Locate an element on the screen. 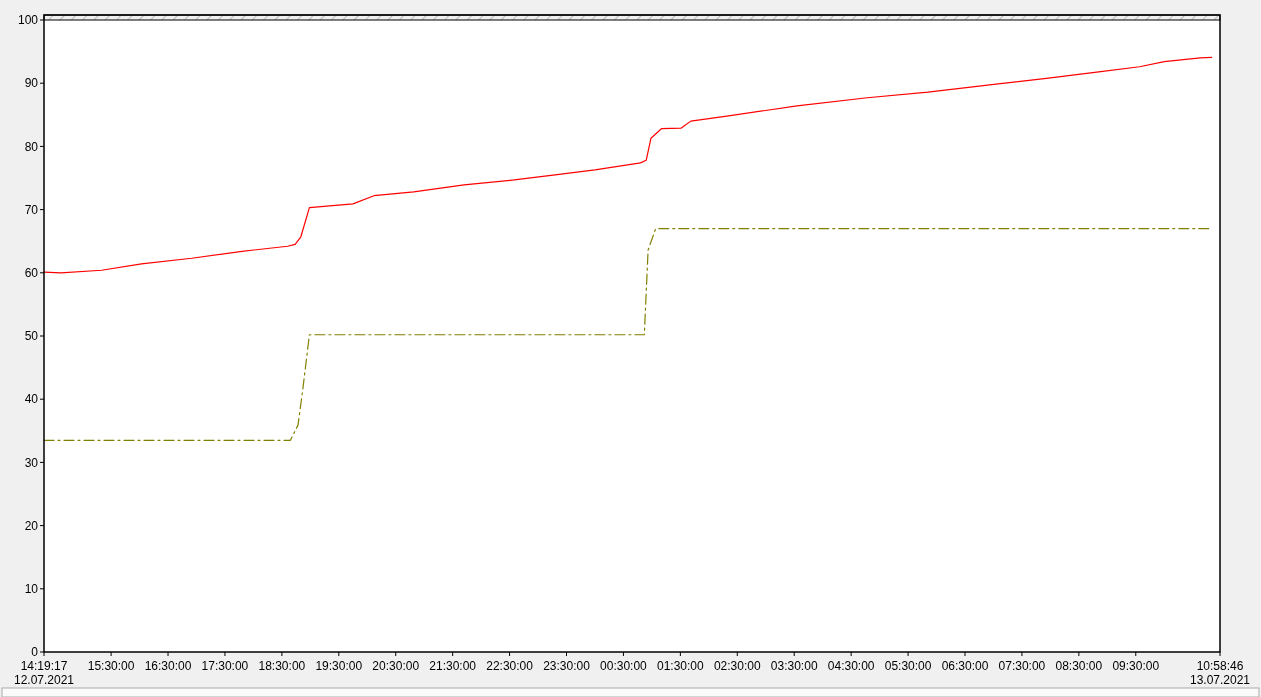  x-tick-label: 19:30:00 is located at coordinates (339, 666).